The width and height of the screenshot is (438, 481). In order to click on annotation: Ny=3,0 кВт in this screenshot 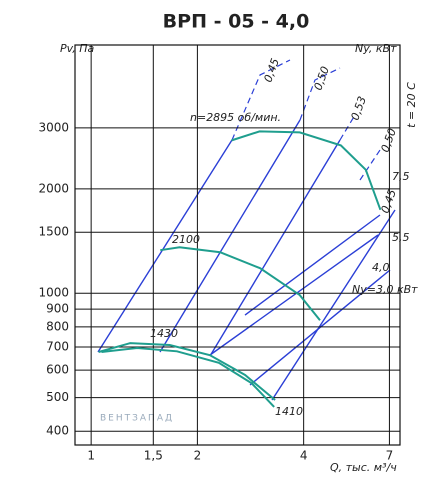, I will do `click(385, 289)`.